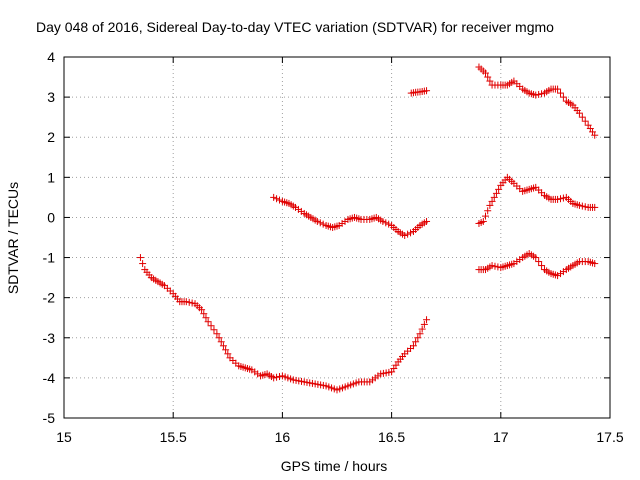 This screenshot has height=480, width=640. Describe the element at coordinates (283, 437) in the screenshot. I see `x-tick-label: 16` at that location.